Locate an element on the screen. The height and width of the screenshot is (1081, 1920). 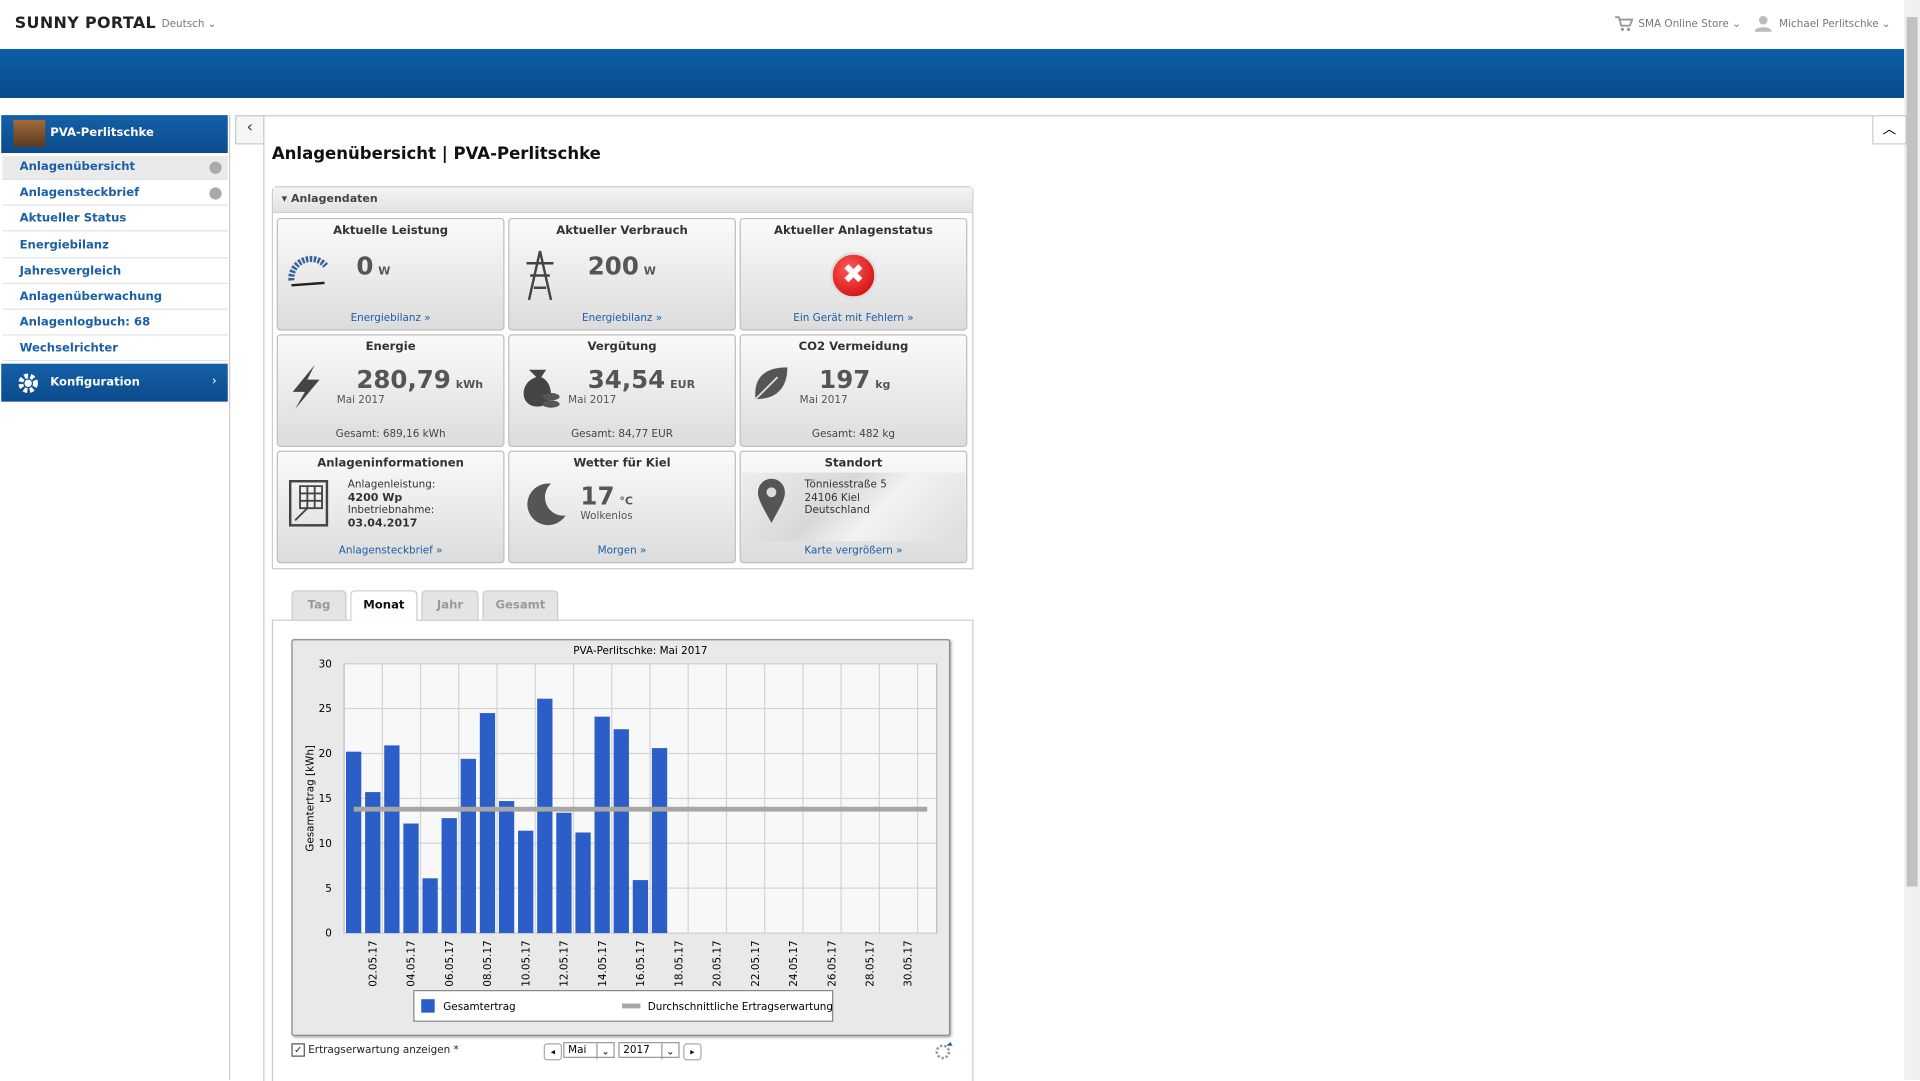
tab: Monat is located at coordinates (384, 605).